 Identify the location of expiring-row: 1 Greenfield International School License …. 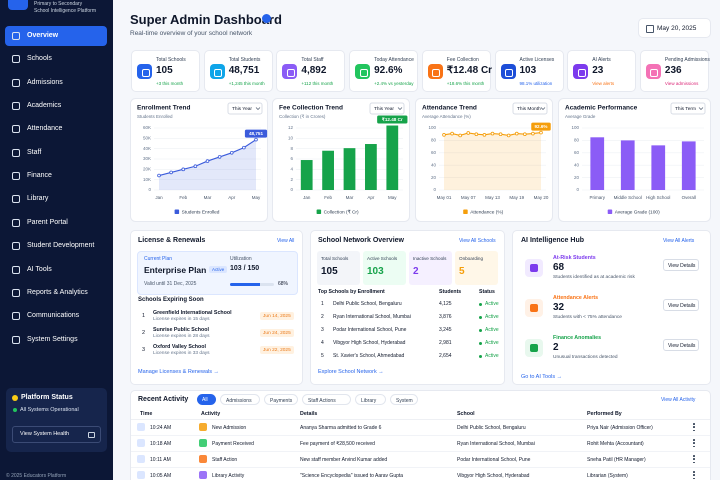
(216, 317).